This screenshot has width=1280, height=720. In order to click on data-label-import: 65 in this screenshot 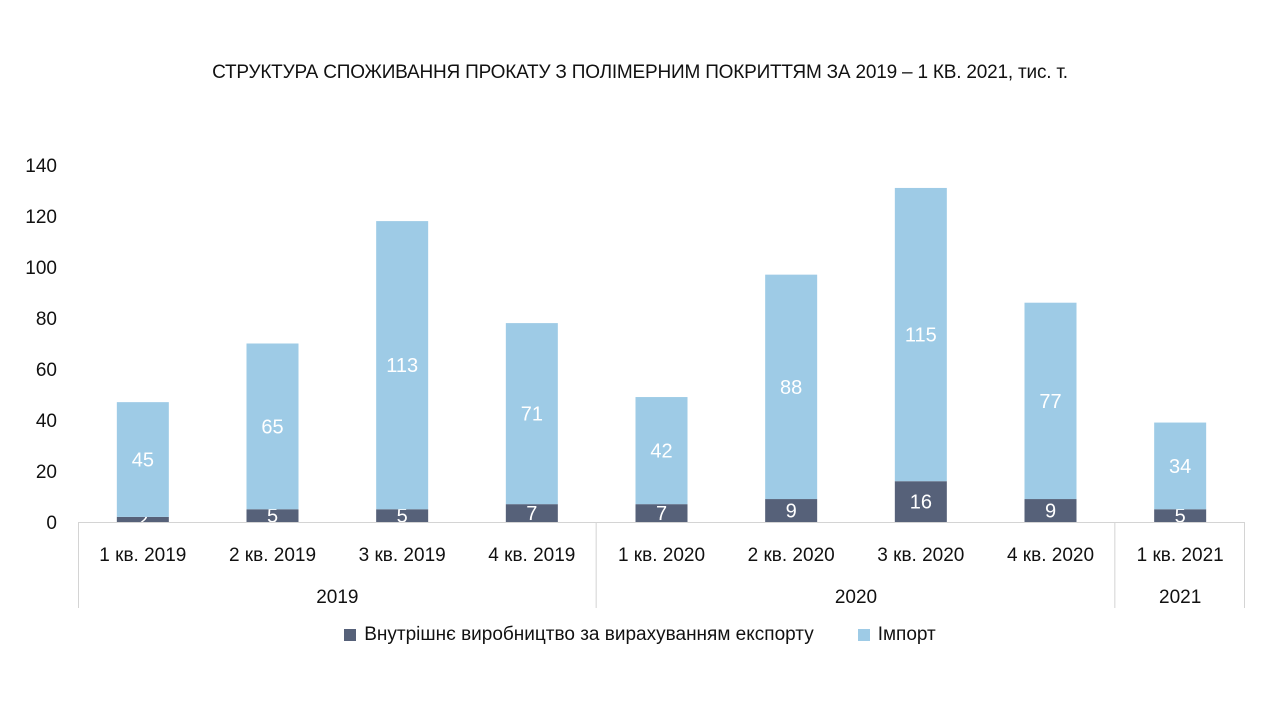, I will do `click(272, 427)`.